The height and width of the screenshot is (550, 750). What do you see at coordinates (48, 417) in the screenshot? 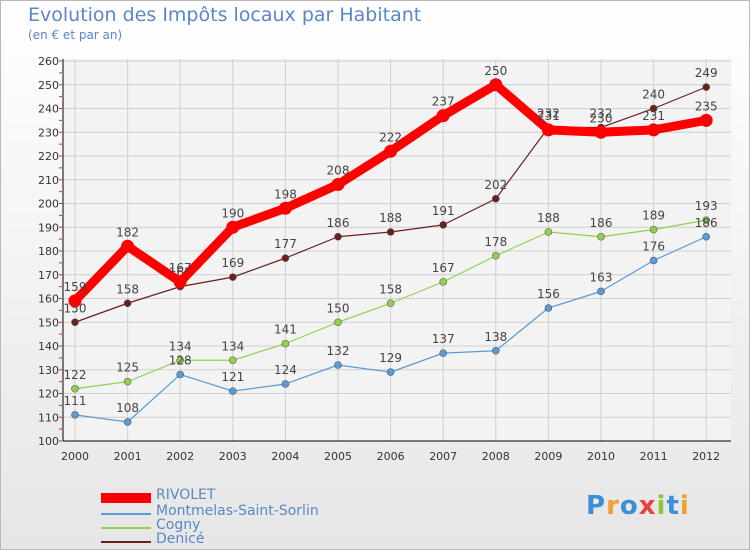
I see `y-tick-label: 110` at bounding box center [48, 417].